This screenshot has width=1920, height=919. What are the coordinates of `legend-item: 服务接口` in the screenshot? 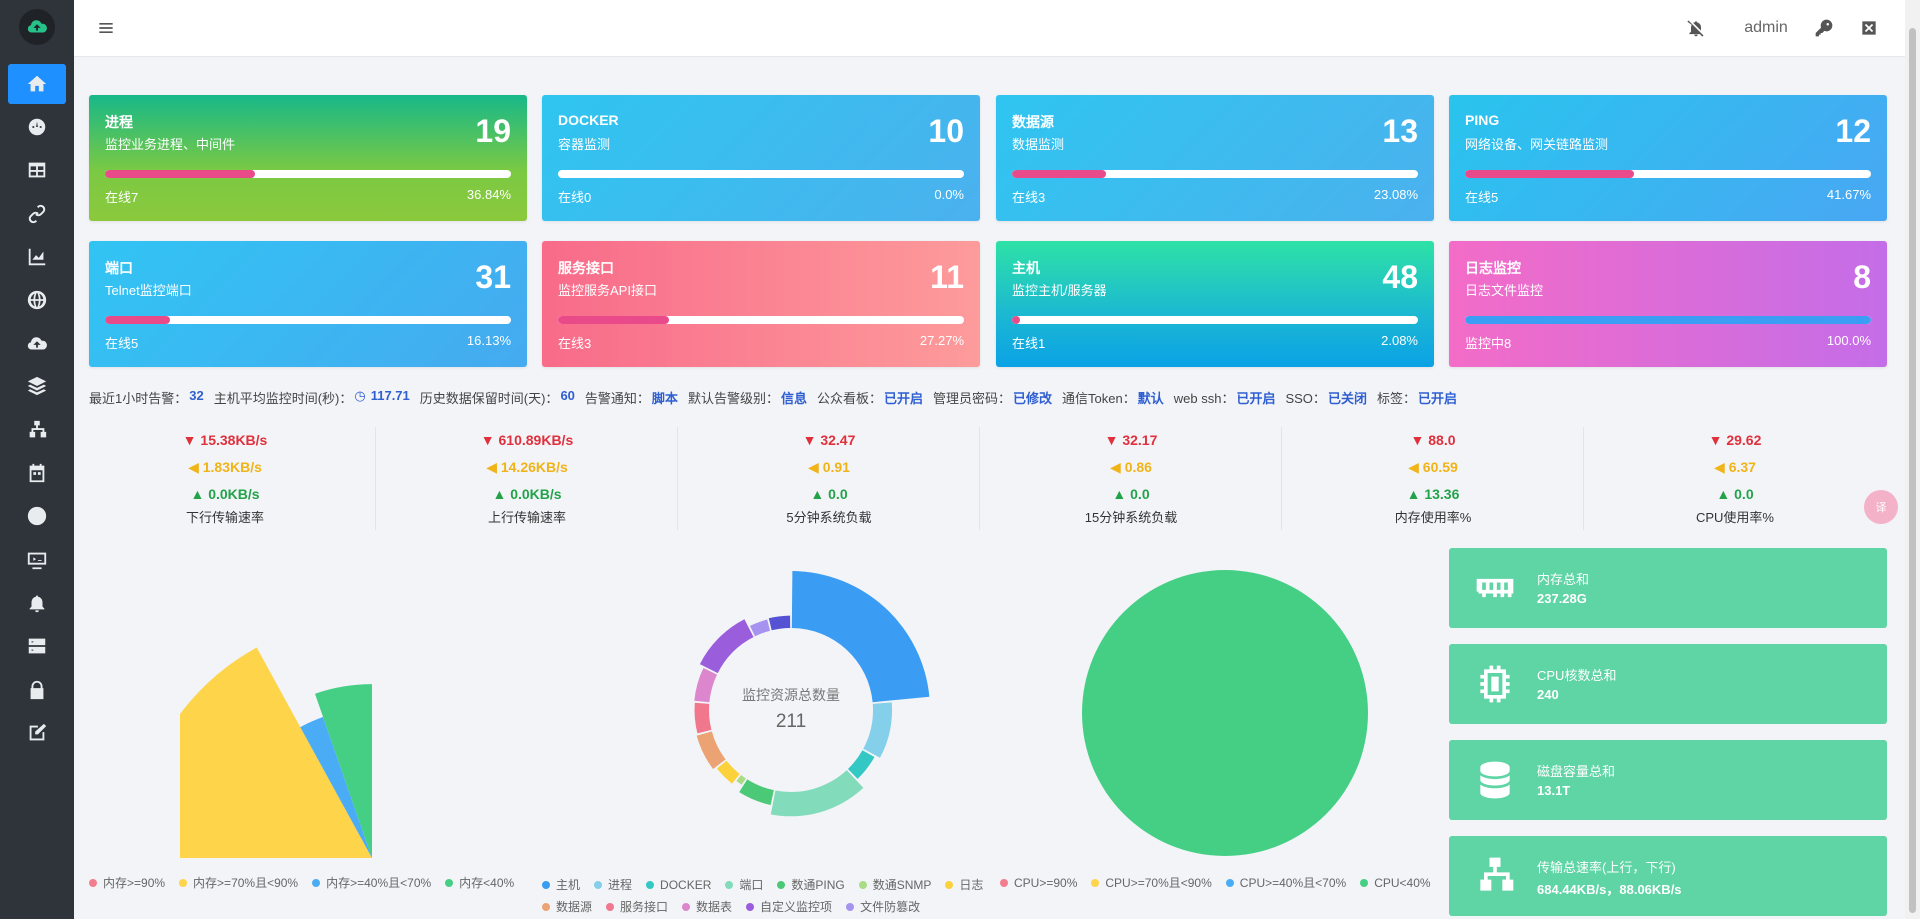 It's located at (637, 907).